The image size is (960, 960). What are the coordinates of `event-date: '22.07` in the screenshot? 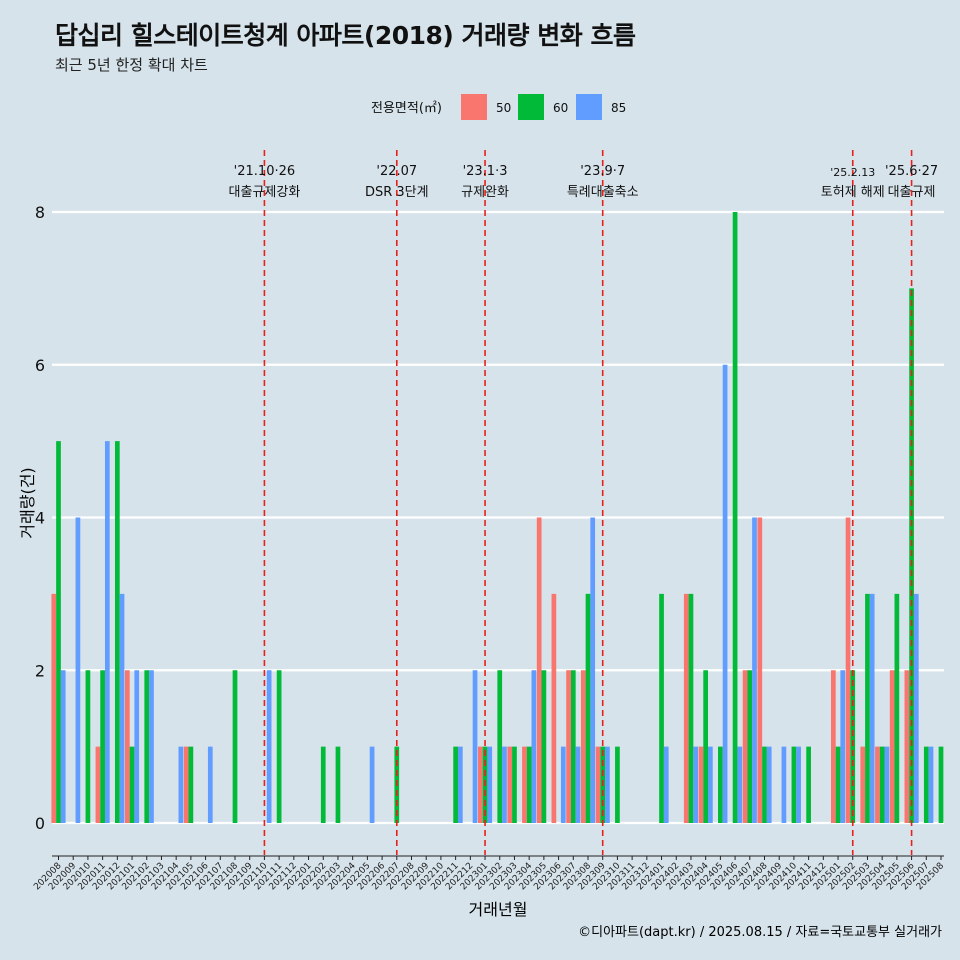 It's located at (396, 171).